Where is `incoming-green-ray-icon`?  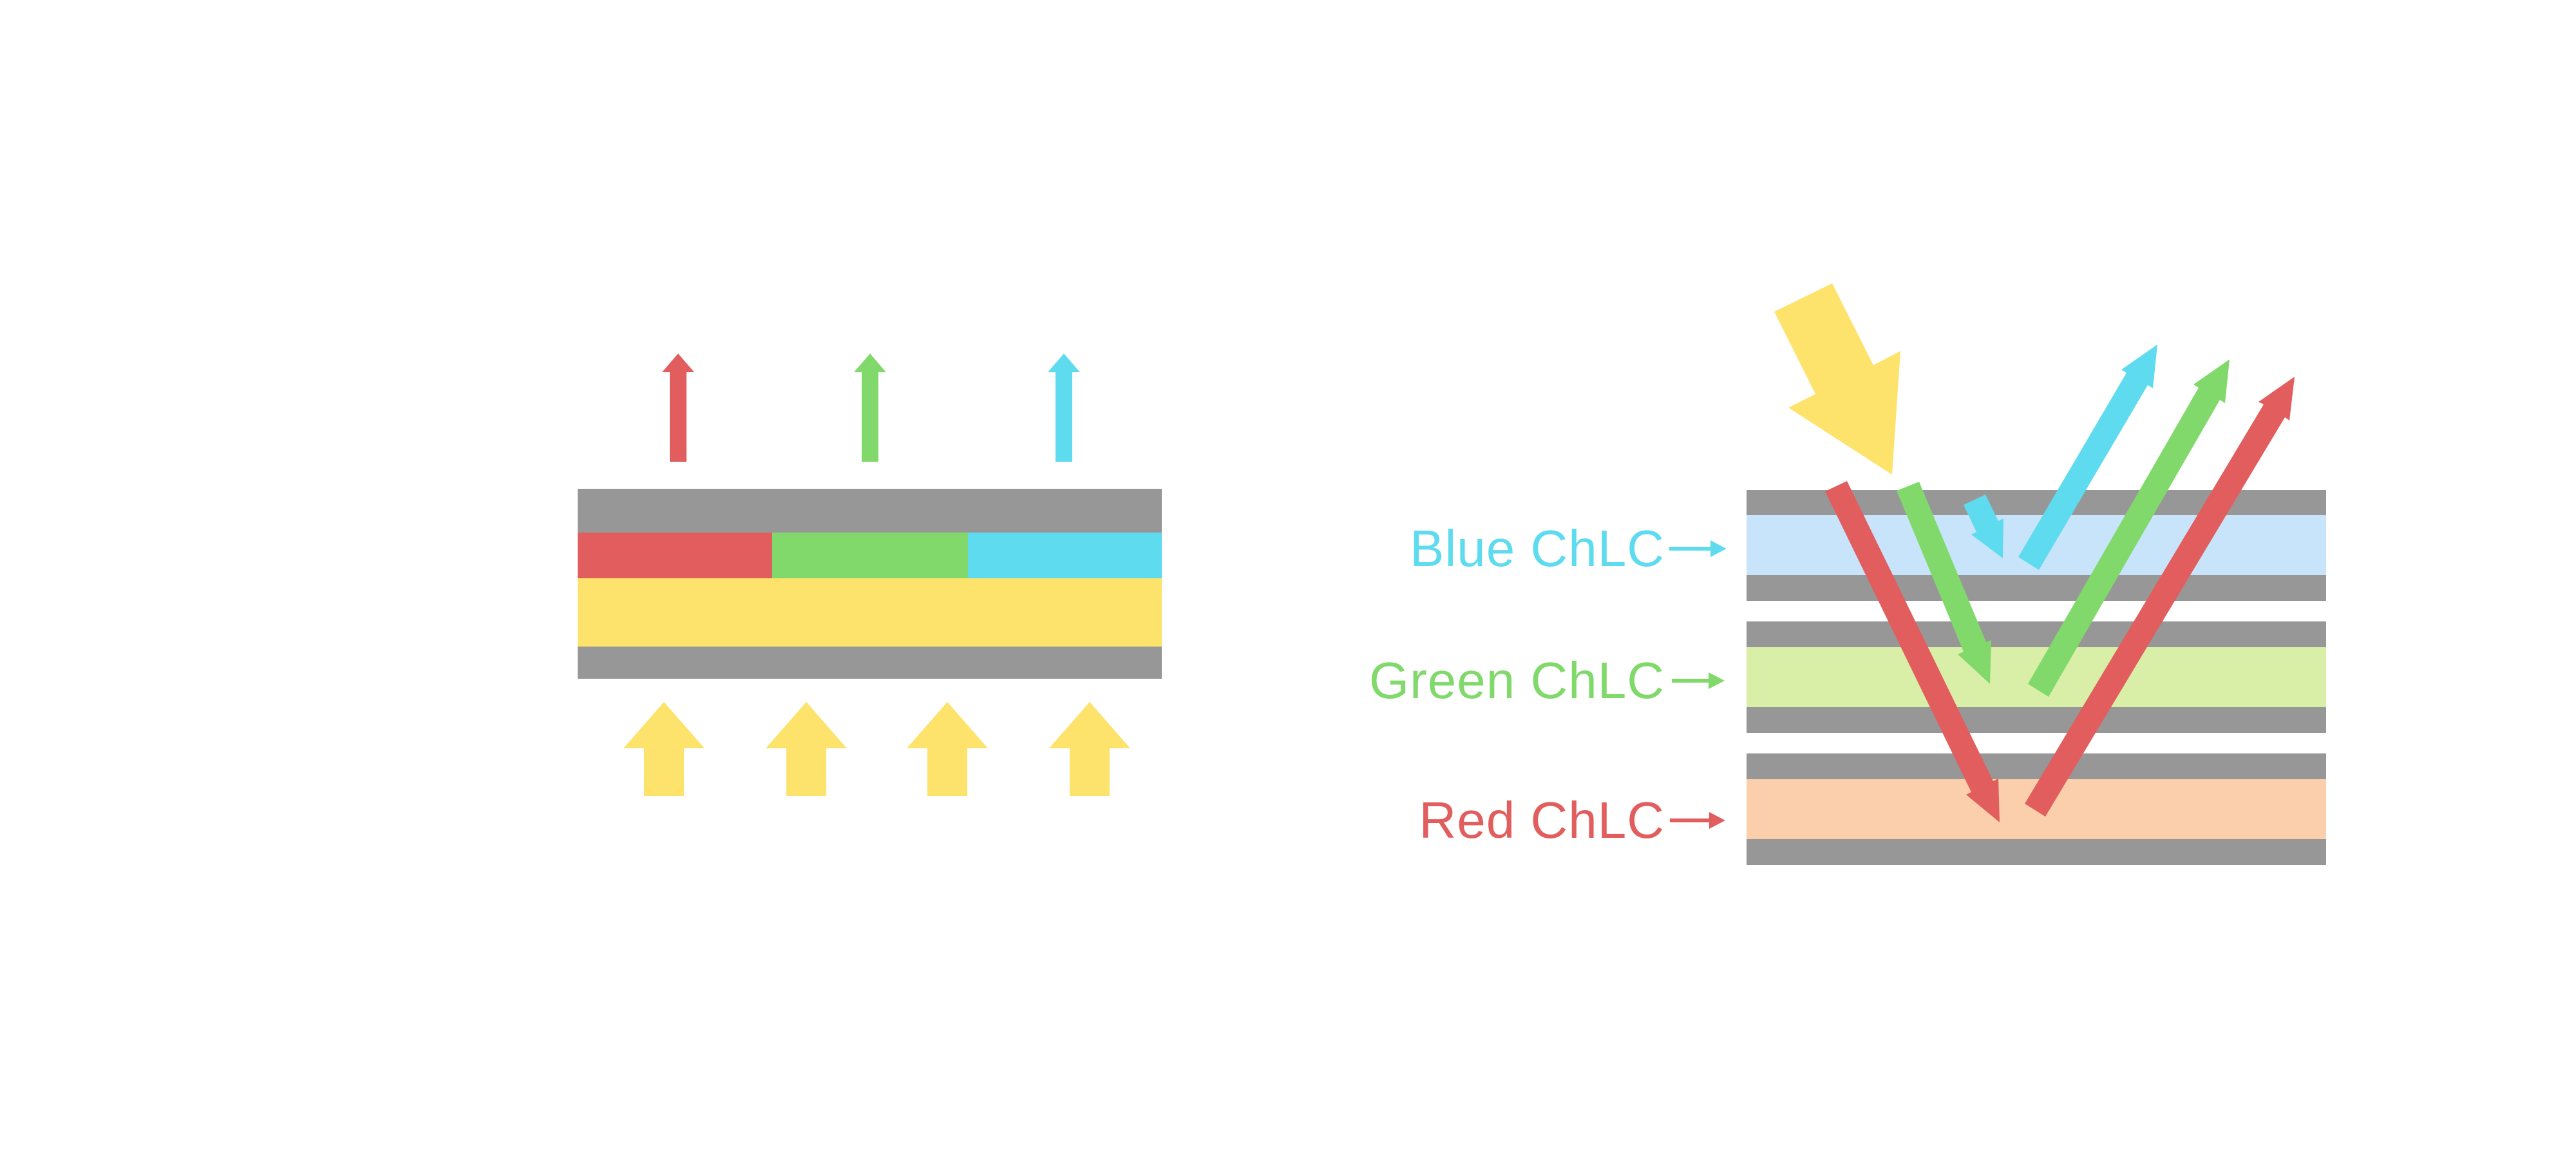 incoming-green-ray-icon is located at coordinates (1944, 583).